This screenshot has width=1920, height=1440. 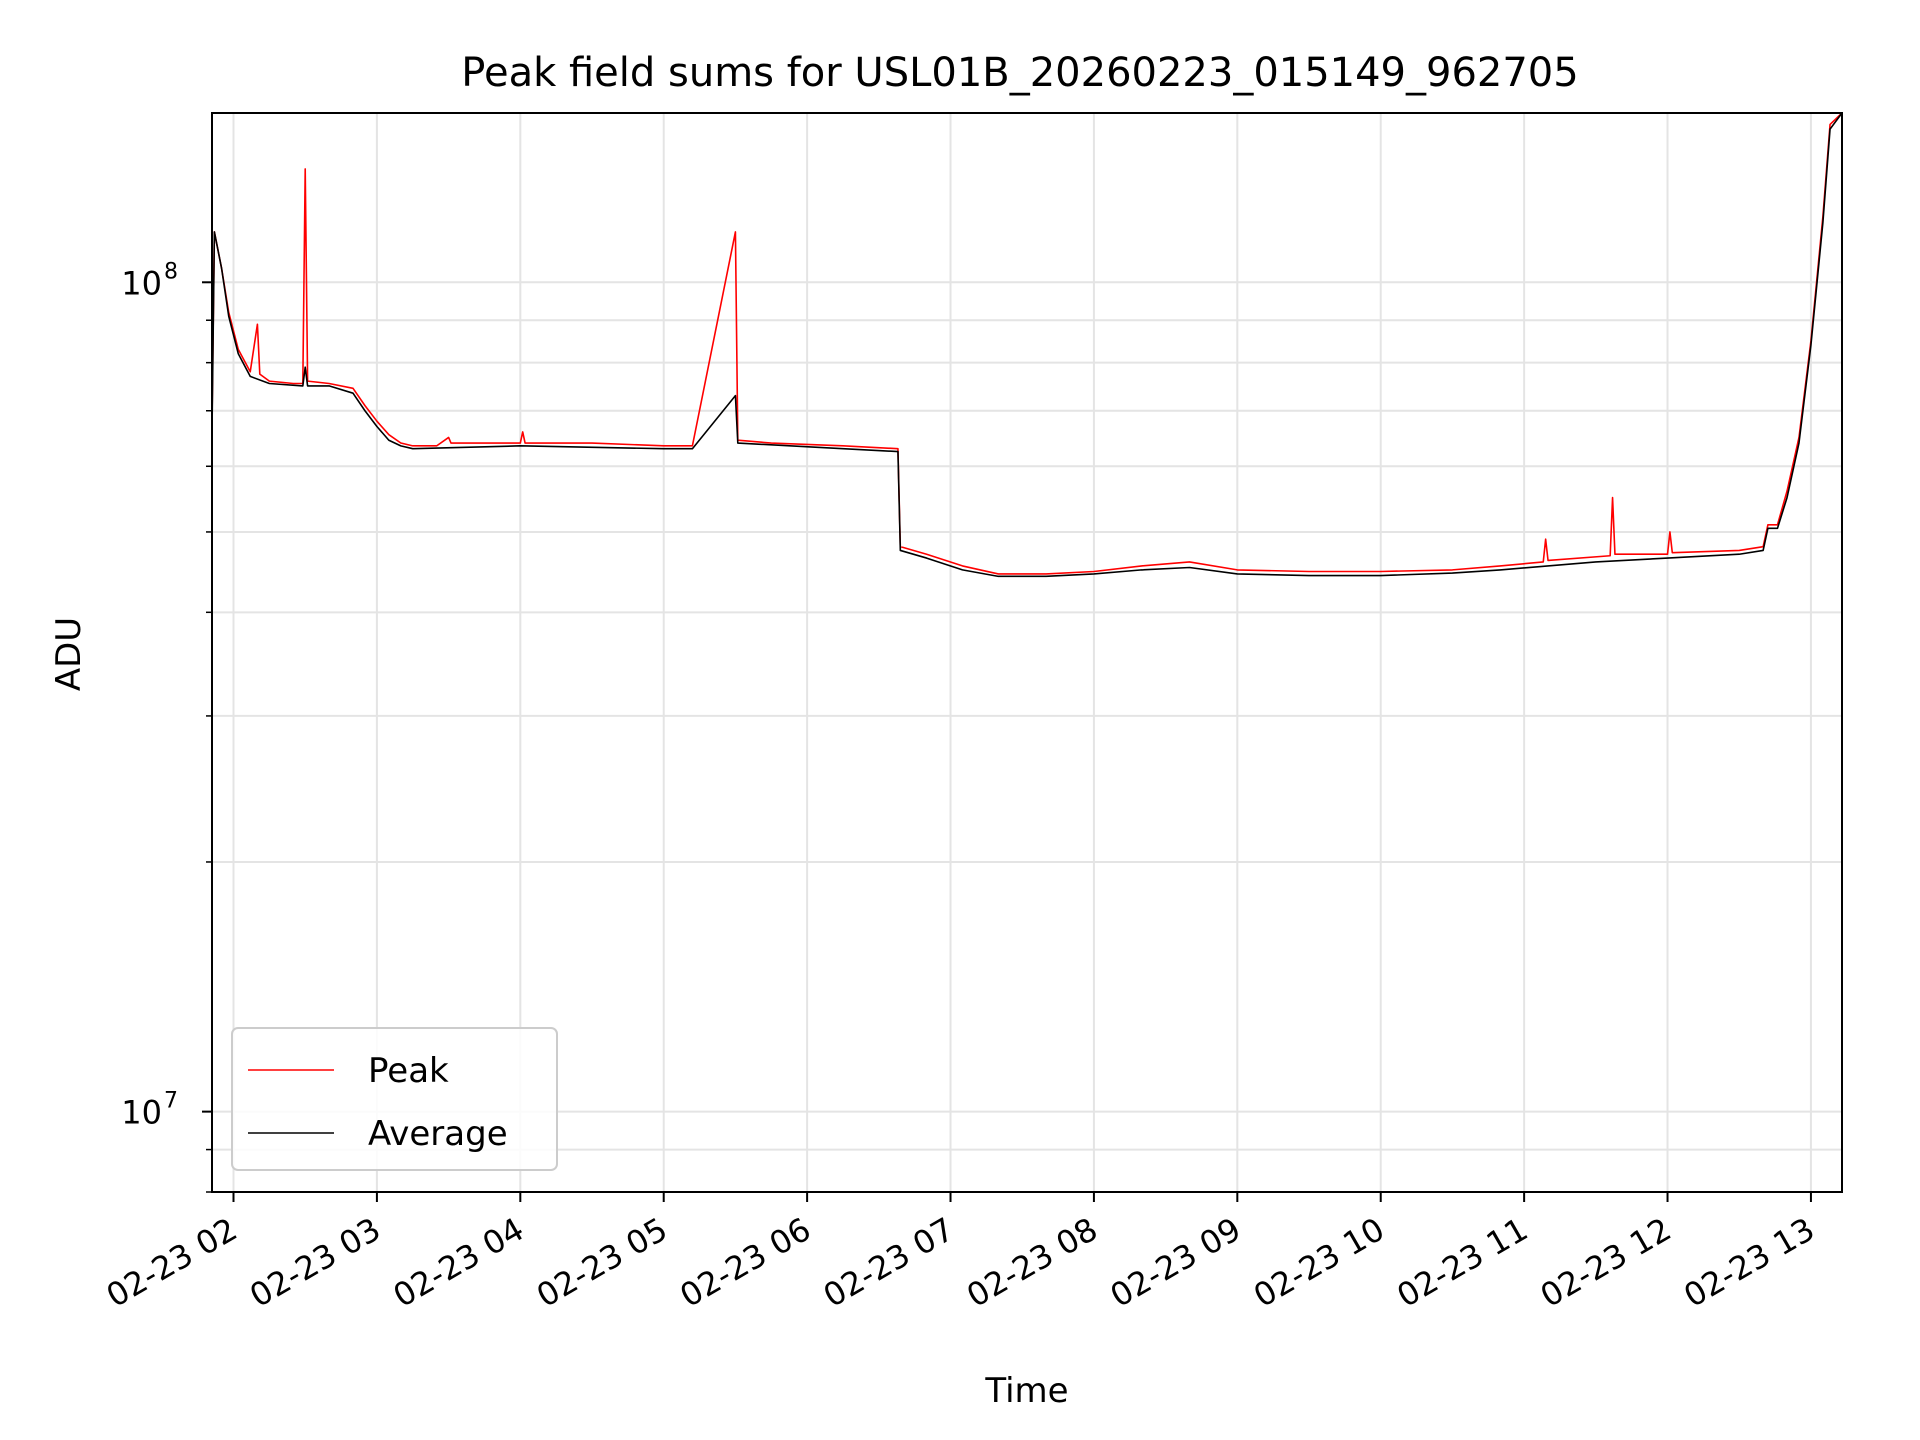 What do you see at coordinates (171, 1101) in the screenshot?
I see `y-tick-exponent: 7` at bounding box center [171, 1101].